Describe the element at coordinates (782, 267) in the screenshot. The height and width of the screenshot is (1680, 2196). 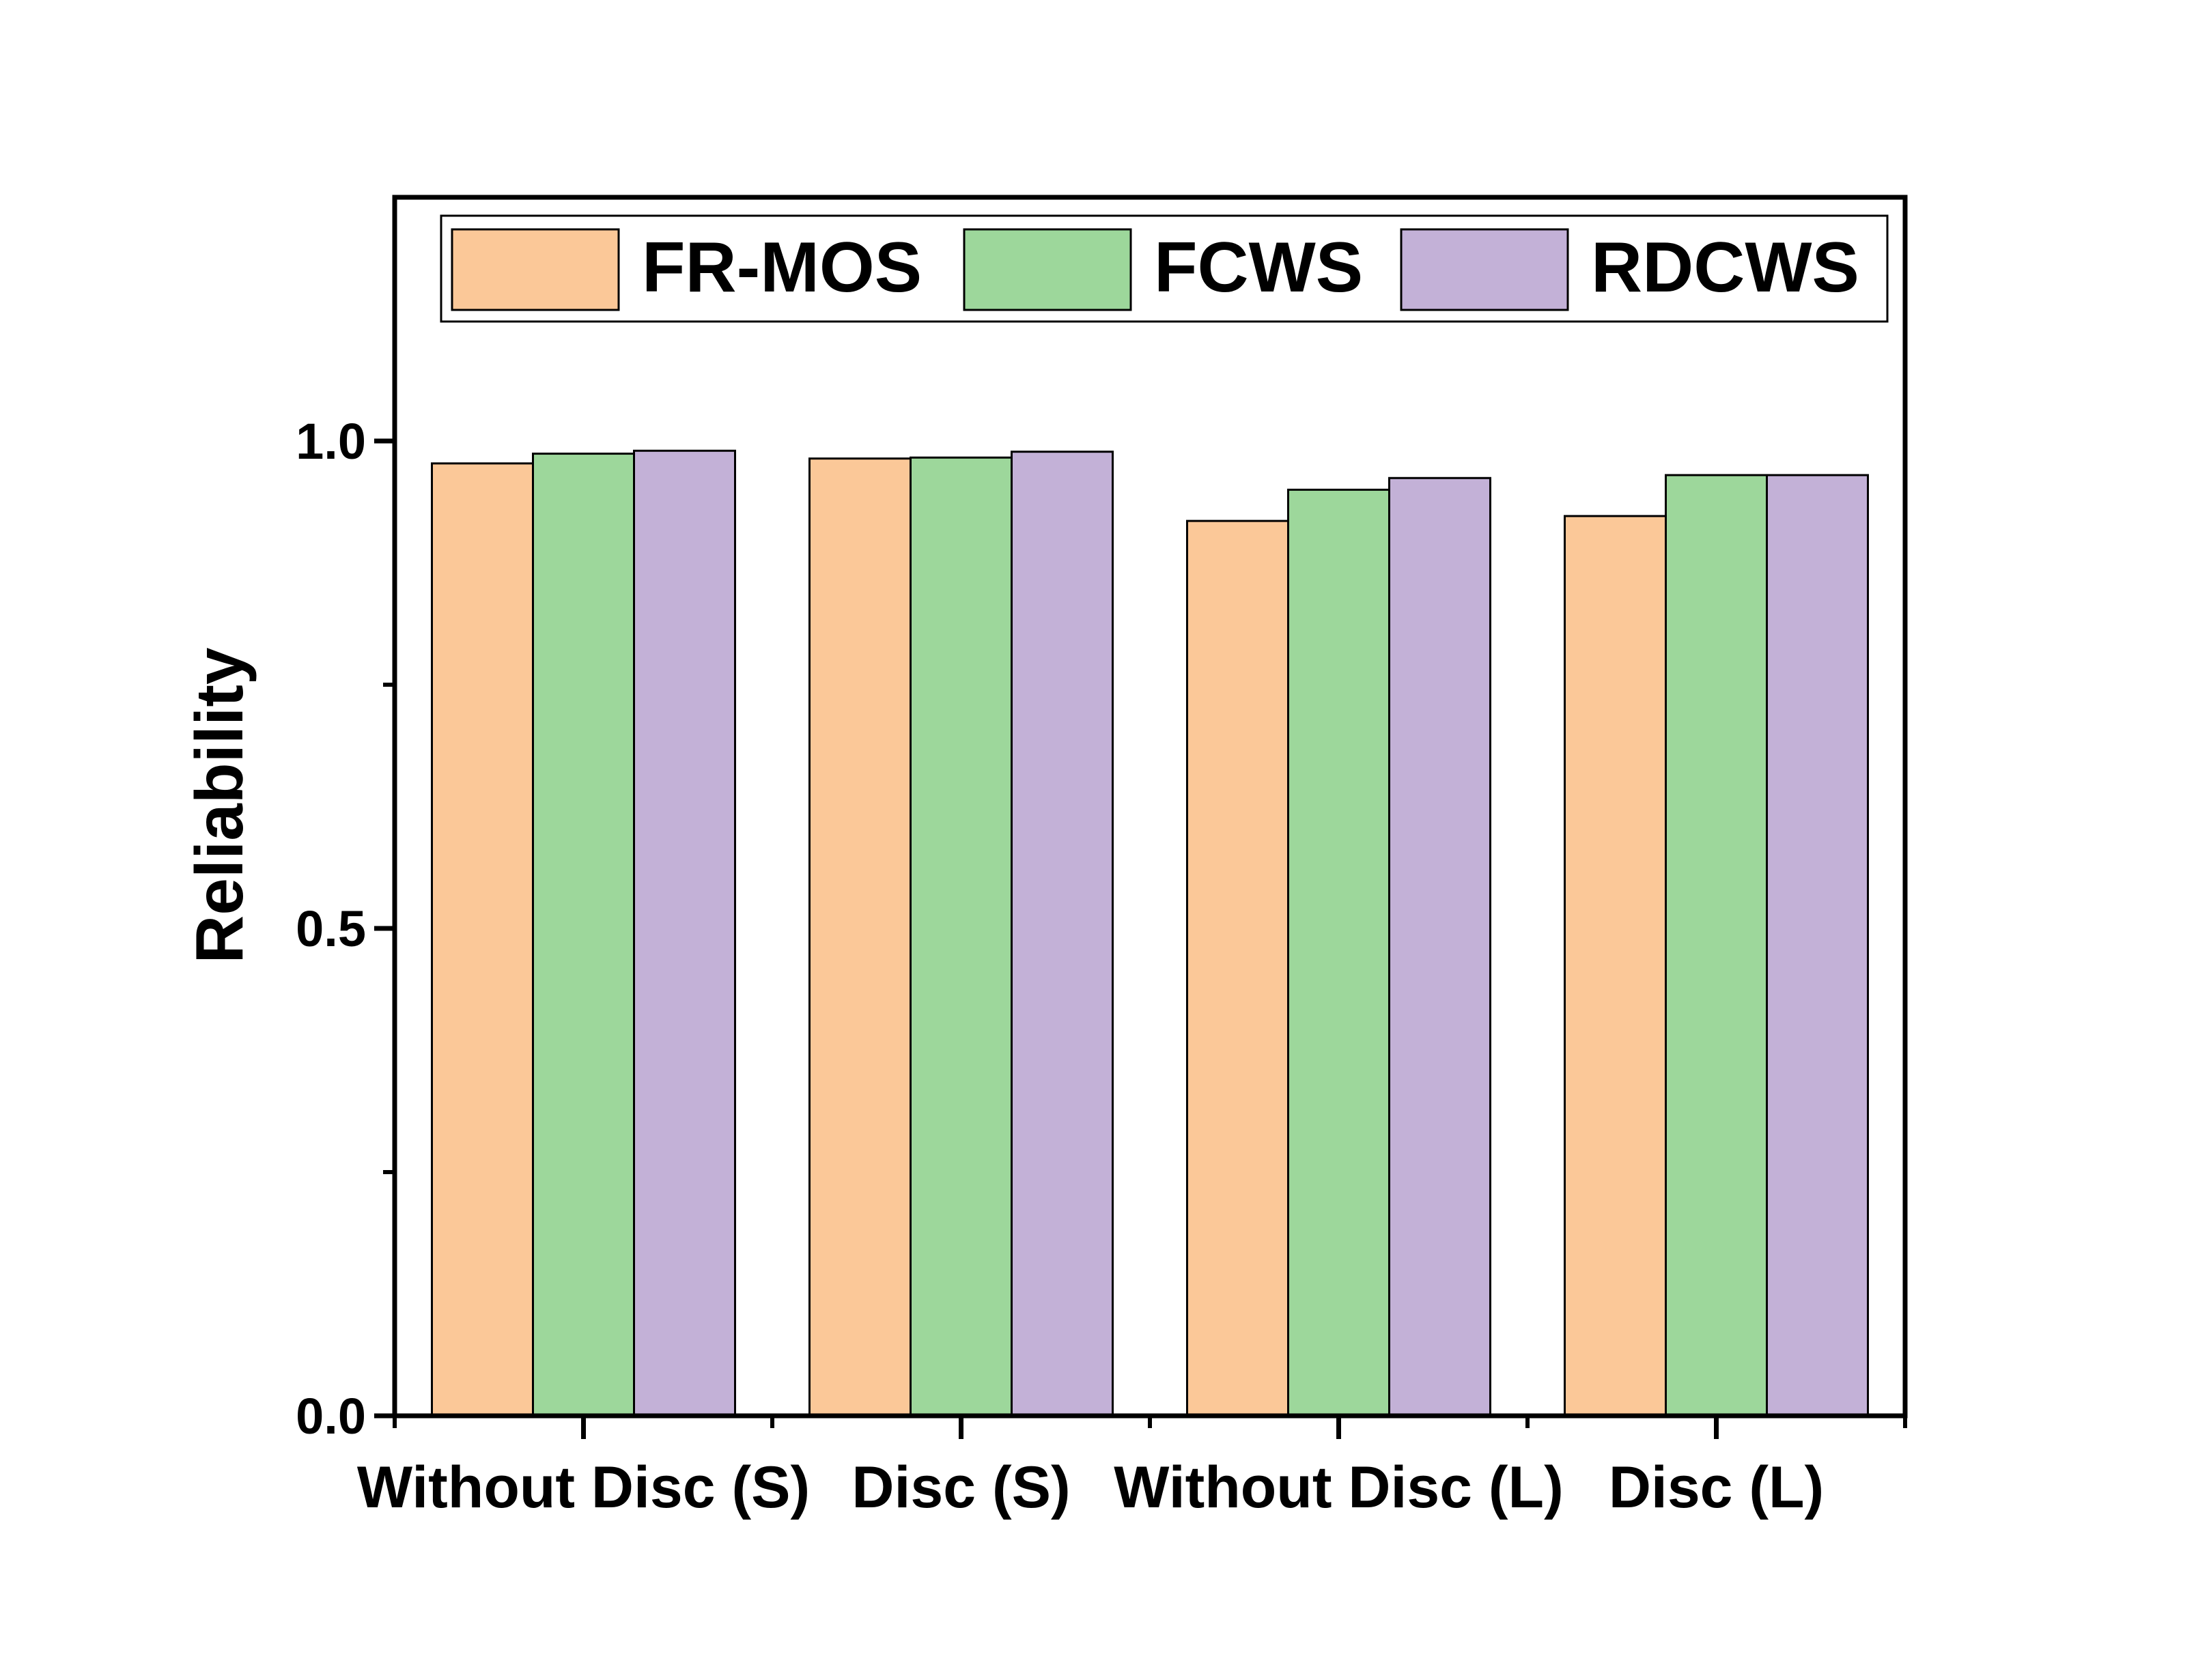
I see `legend-label-fr-mos: FR-MOS` at that location.